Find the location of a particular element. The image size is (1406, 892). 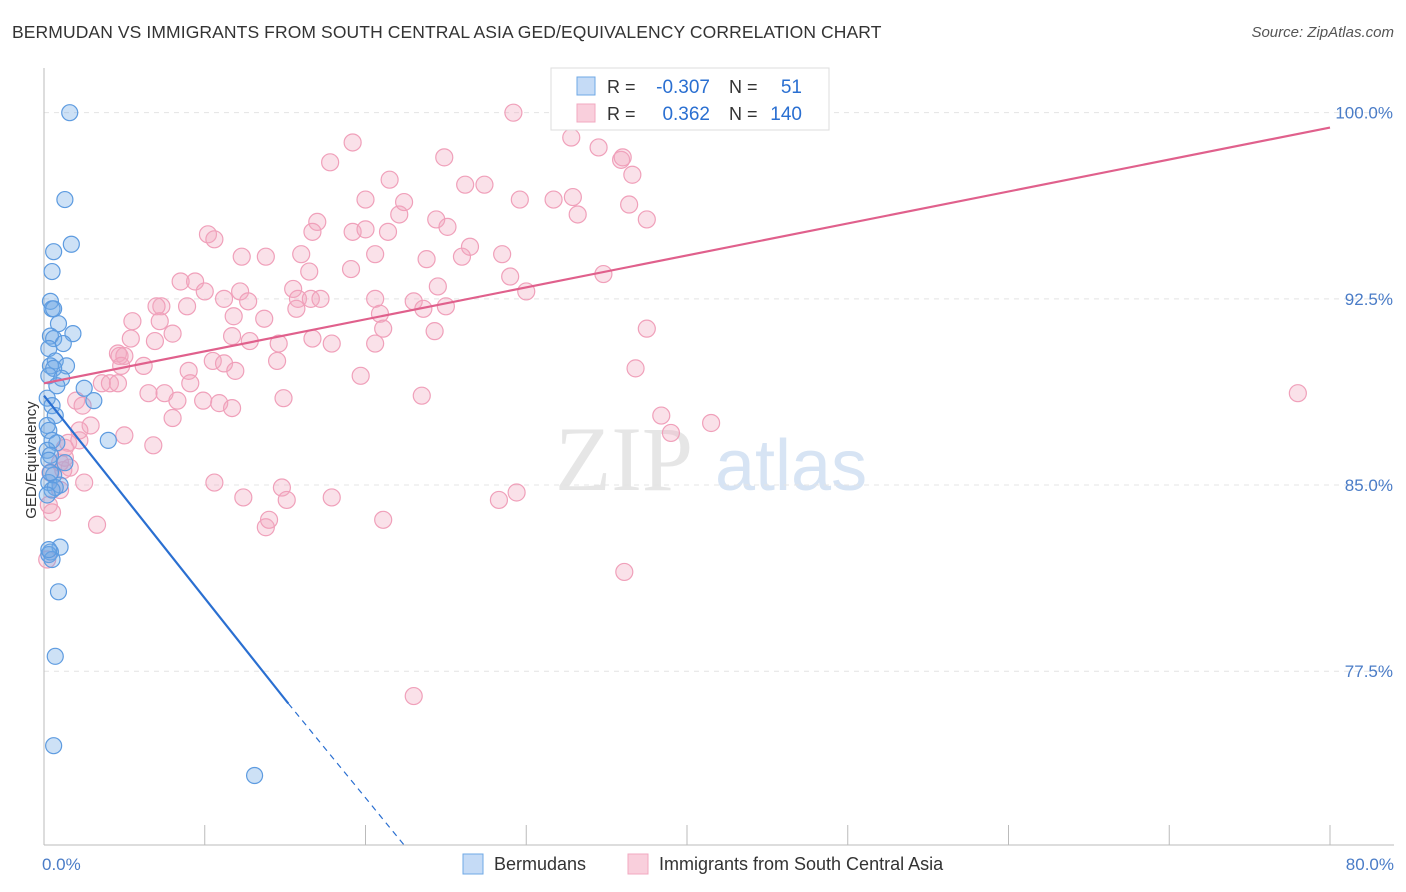

stats-r-value-blue: -0.307 is located at coordinates (683, 87).